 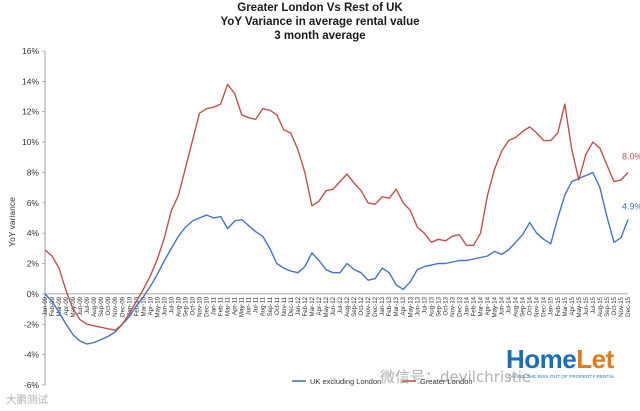 I want to click on x-tick-label: Jul-12, so click(x=340, y=304).